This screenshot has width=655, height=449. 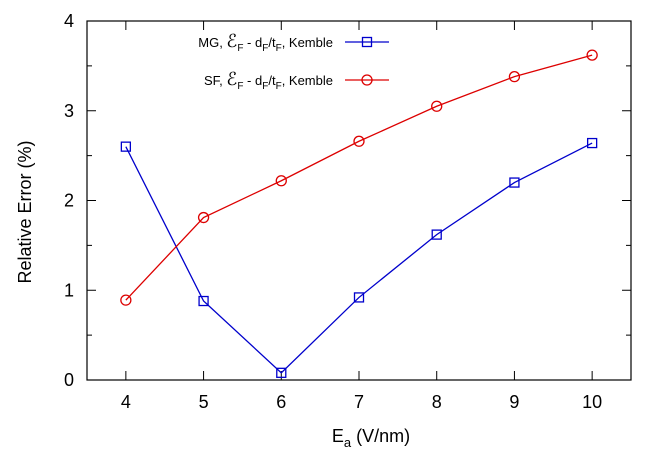 What do you see at coordinates (126, 402) in the screenshot?
I see `x-tick-label: 4` at bounding box center [126, 402].